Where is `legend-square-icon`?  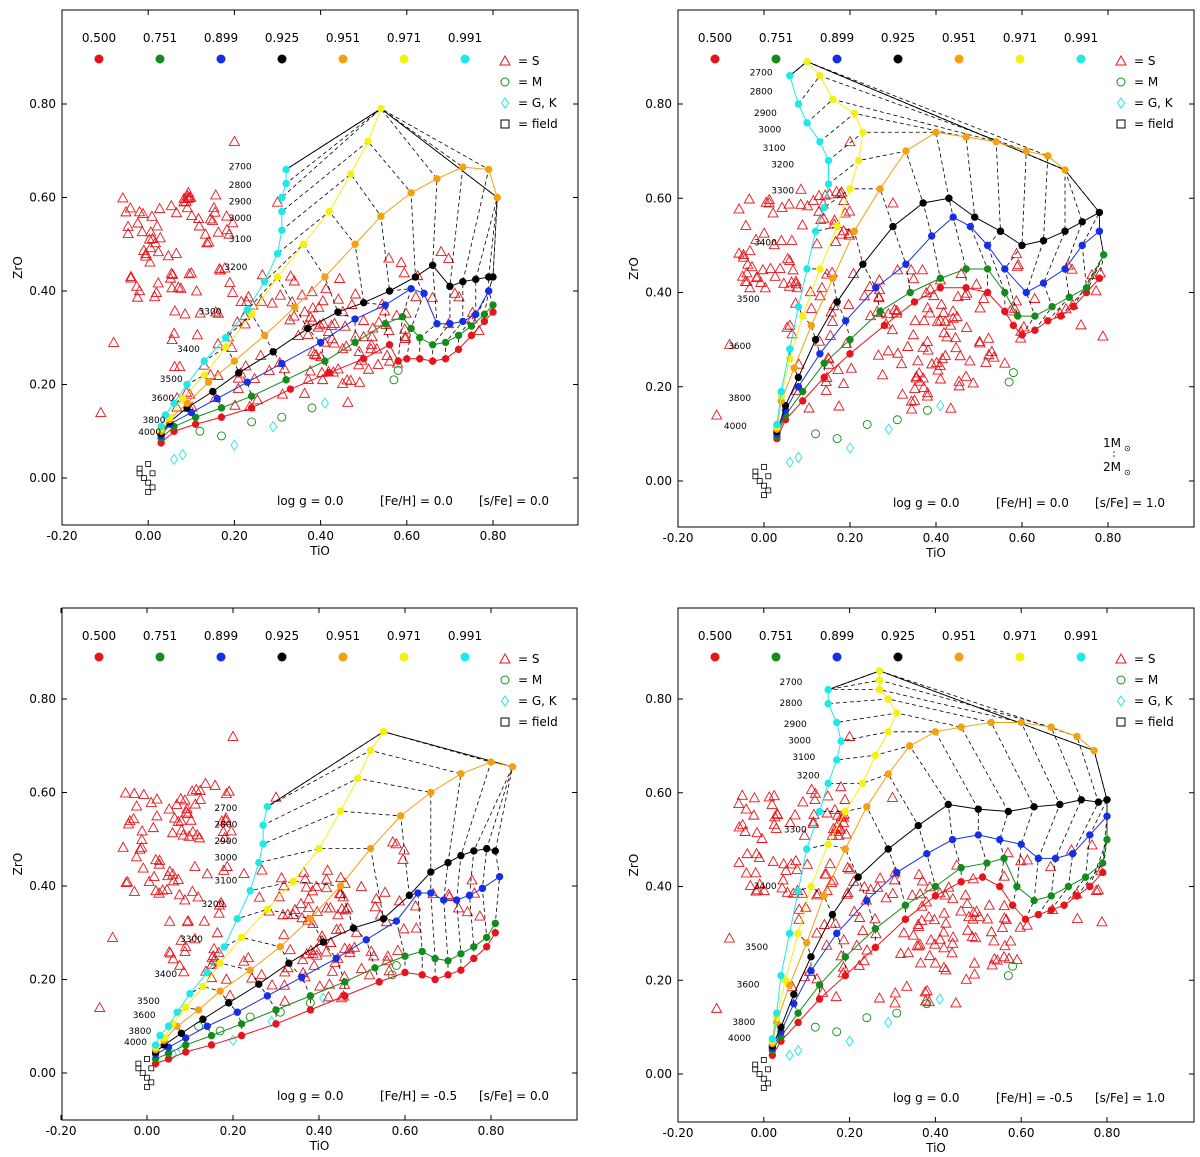
legend-square-icon is located at coordinates (1121, 722).